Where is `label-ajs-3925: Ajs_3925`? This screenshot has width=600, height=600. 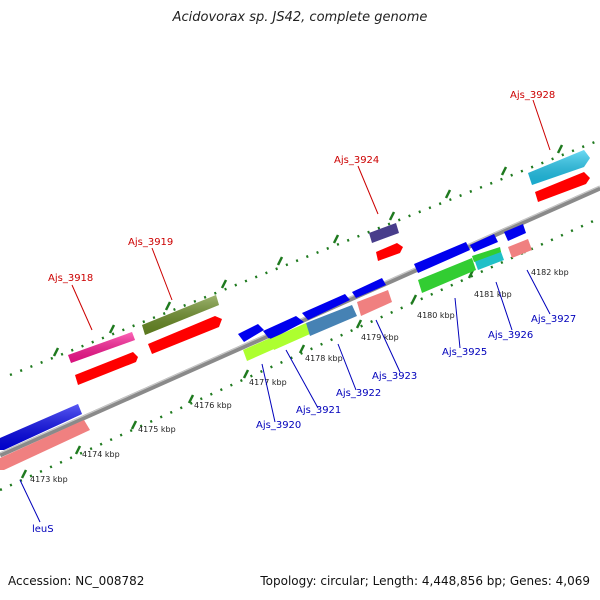 label-ajs-3925: Ajs_3925 is located at coordinates (464, 352).